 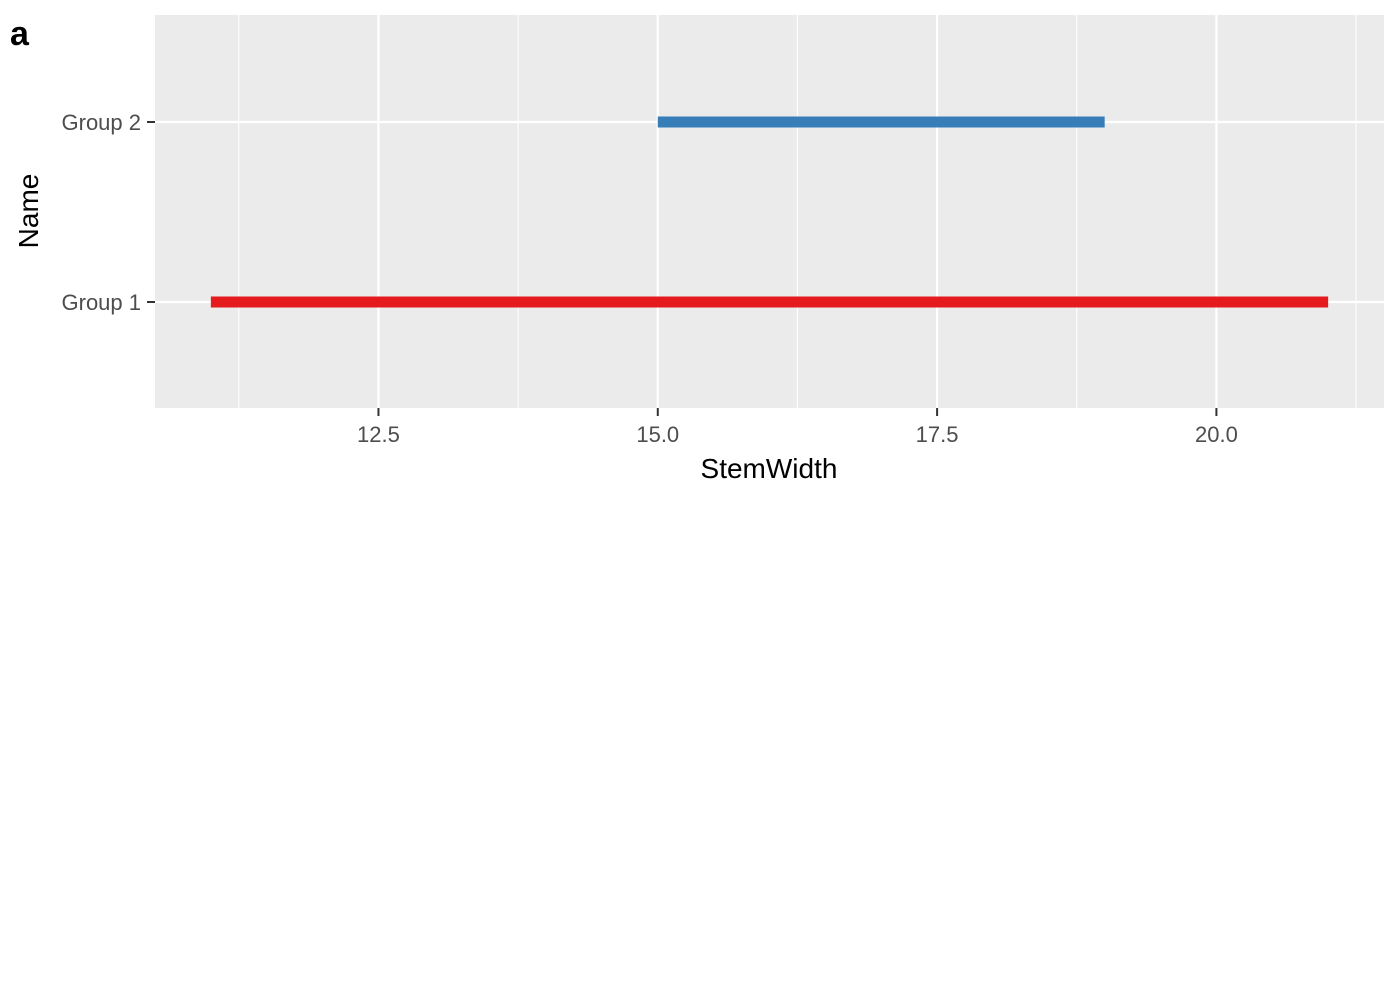 What do you see at coordinates (797, 427) in the screenshot?
I see `x-axis-ticks: 12.5 15.0 17.5 20.0` at bounding box center [797, 427].